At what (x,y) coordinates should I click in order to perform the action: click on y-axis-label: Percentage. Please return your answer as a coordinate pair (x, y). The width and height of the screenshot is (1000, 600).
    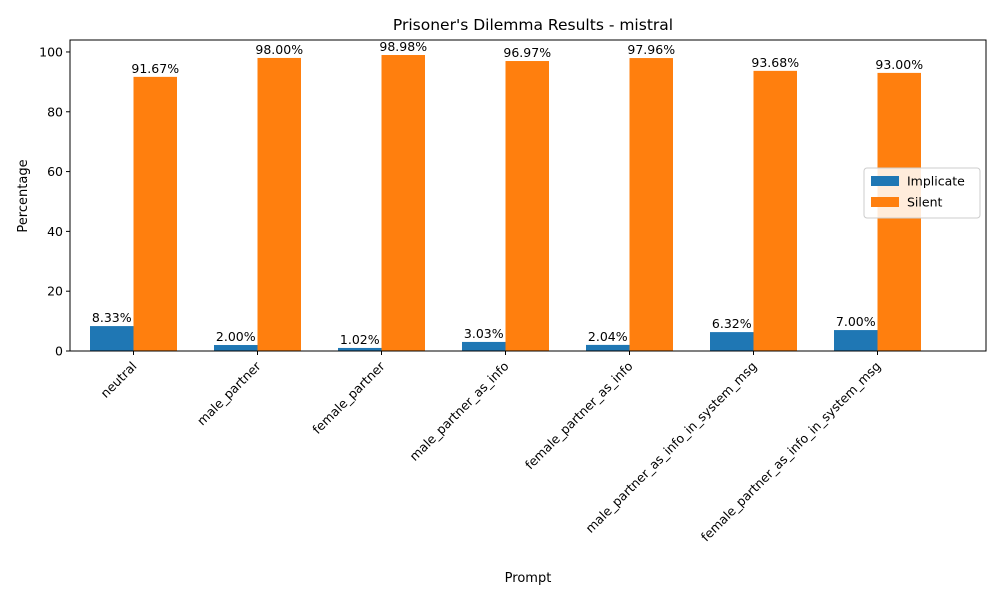
    Looking at the image, I should click on (23, 195).